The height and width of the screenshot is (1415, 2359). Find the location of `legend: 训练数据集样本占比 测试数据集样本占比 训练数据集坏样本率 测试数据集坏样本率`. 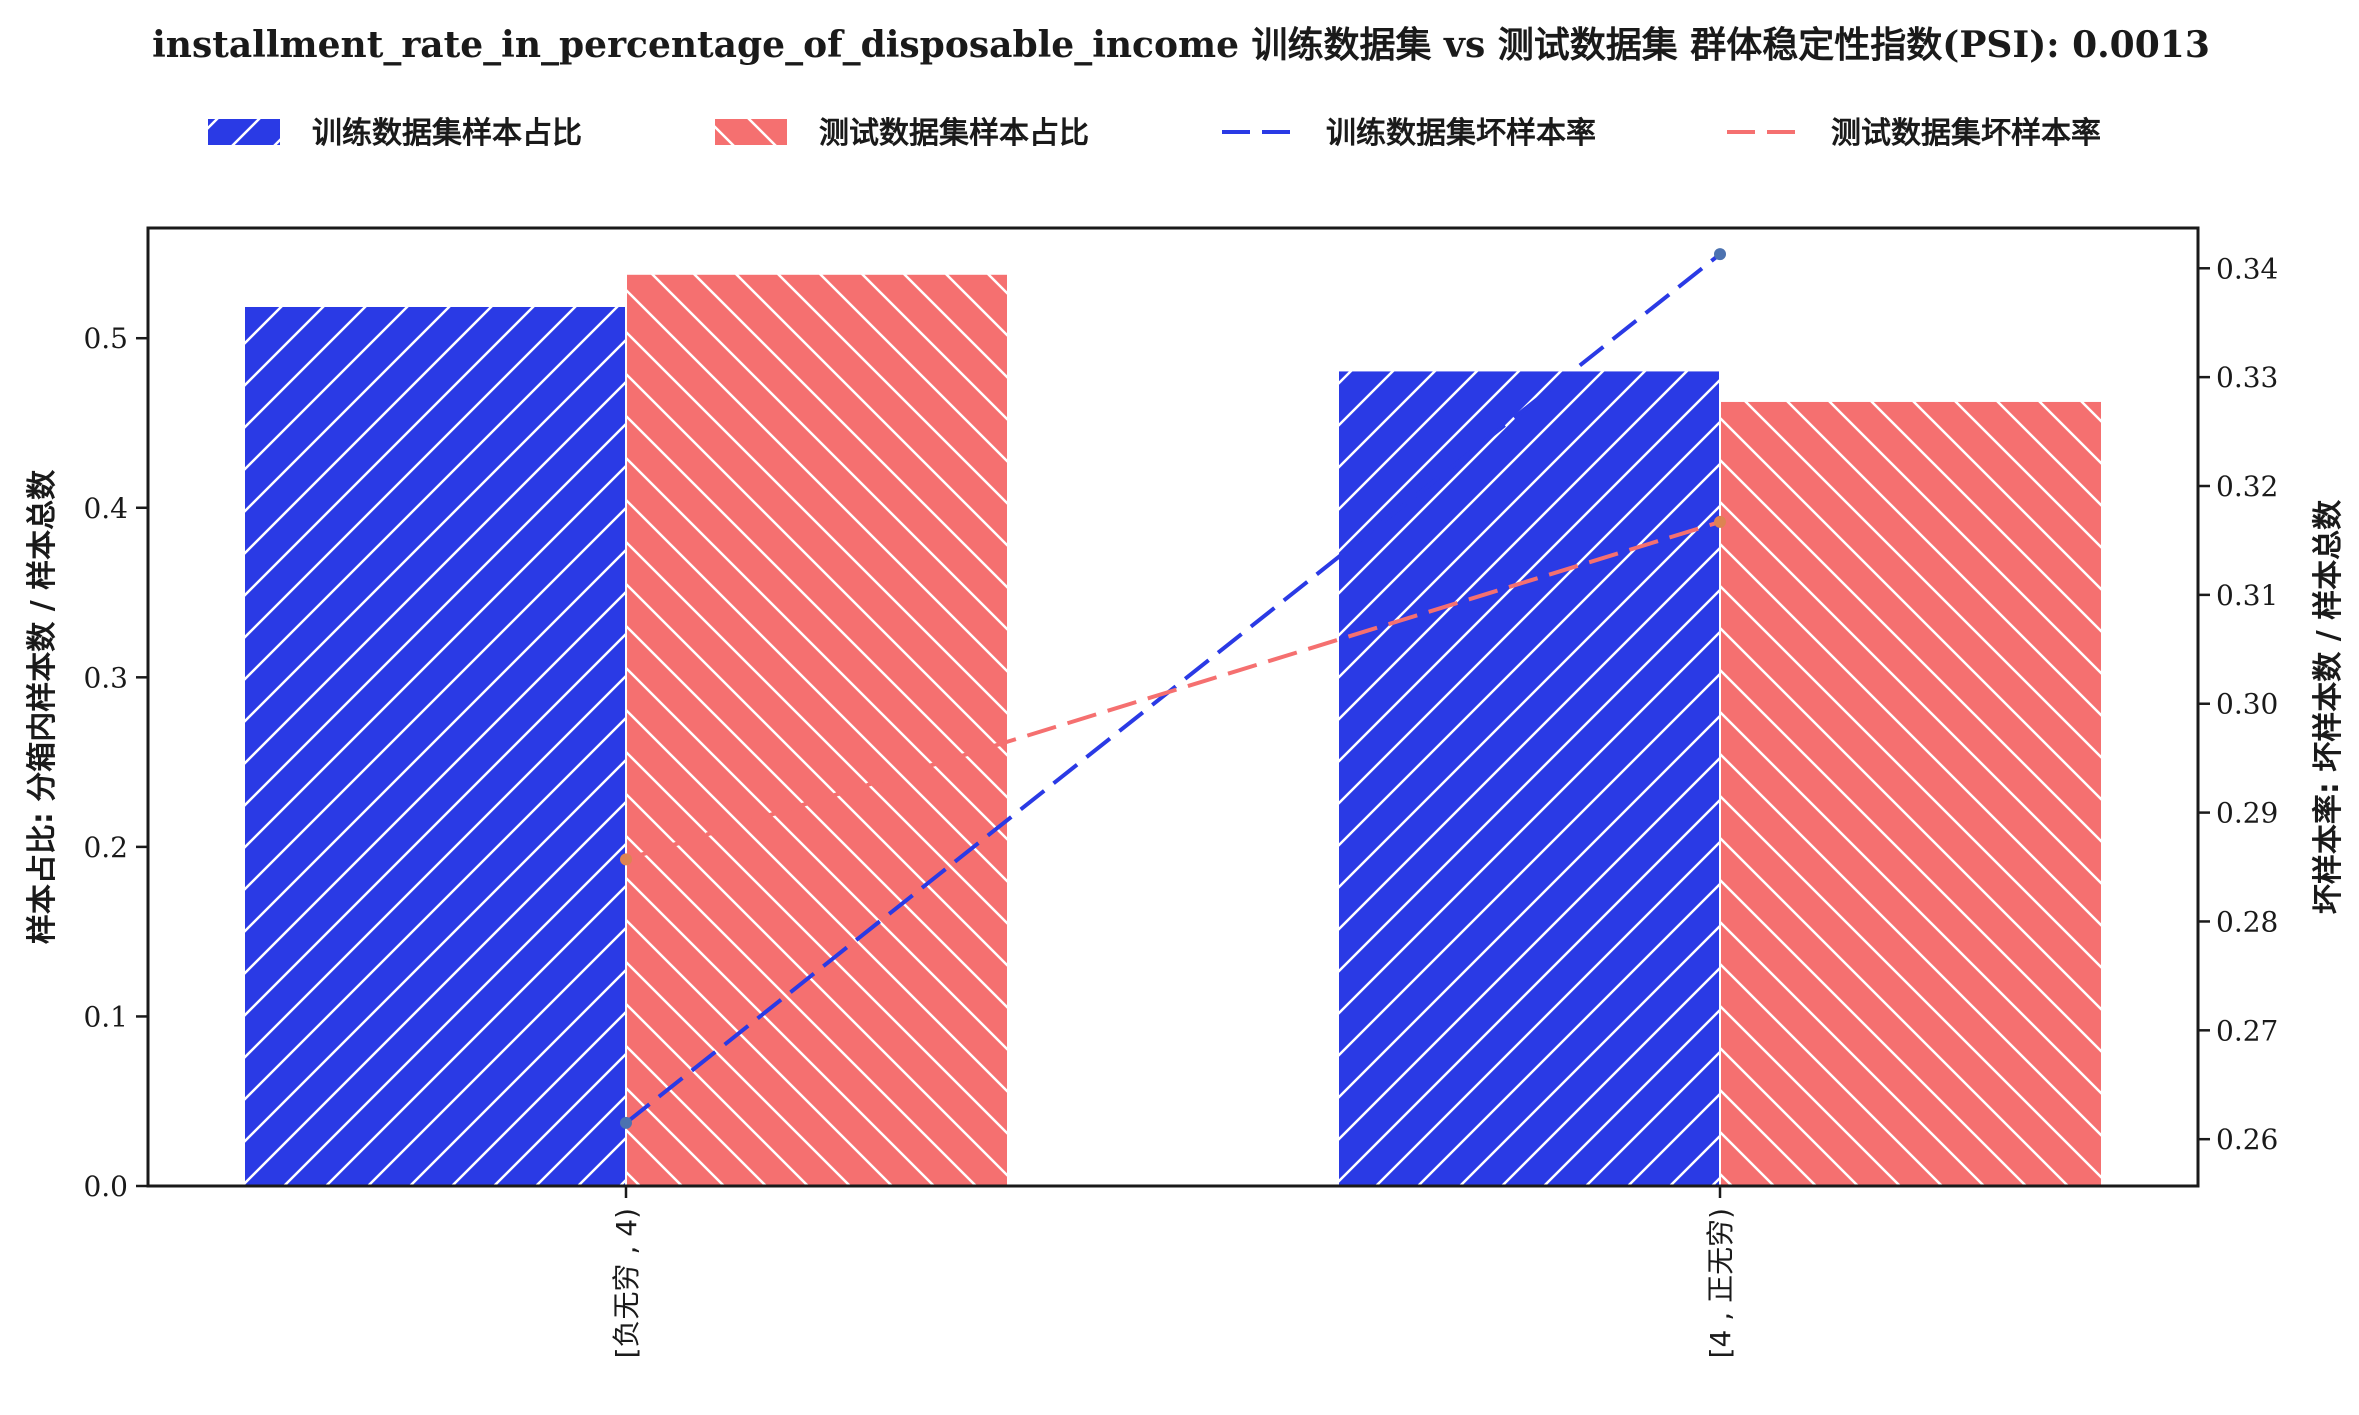

legend: 训练数据集样本占比 测试数据集样本占比 训练数据集坏样本率 测试数据集坏样本率 is located at coordinates (1154, 133).